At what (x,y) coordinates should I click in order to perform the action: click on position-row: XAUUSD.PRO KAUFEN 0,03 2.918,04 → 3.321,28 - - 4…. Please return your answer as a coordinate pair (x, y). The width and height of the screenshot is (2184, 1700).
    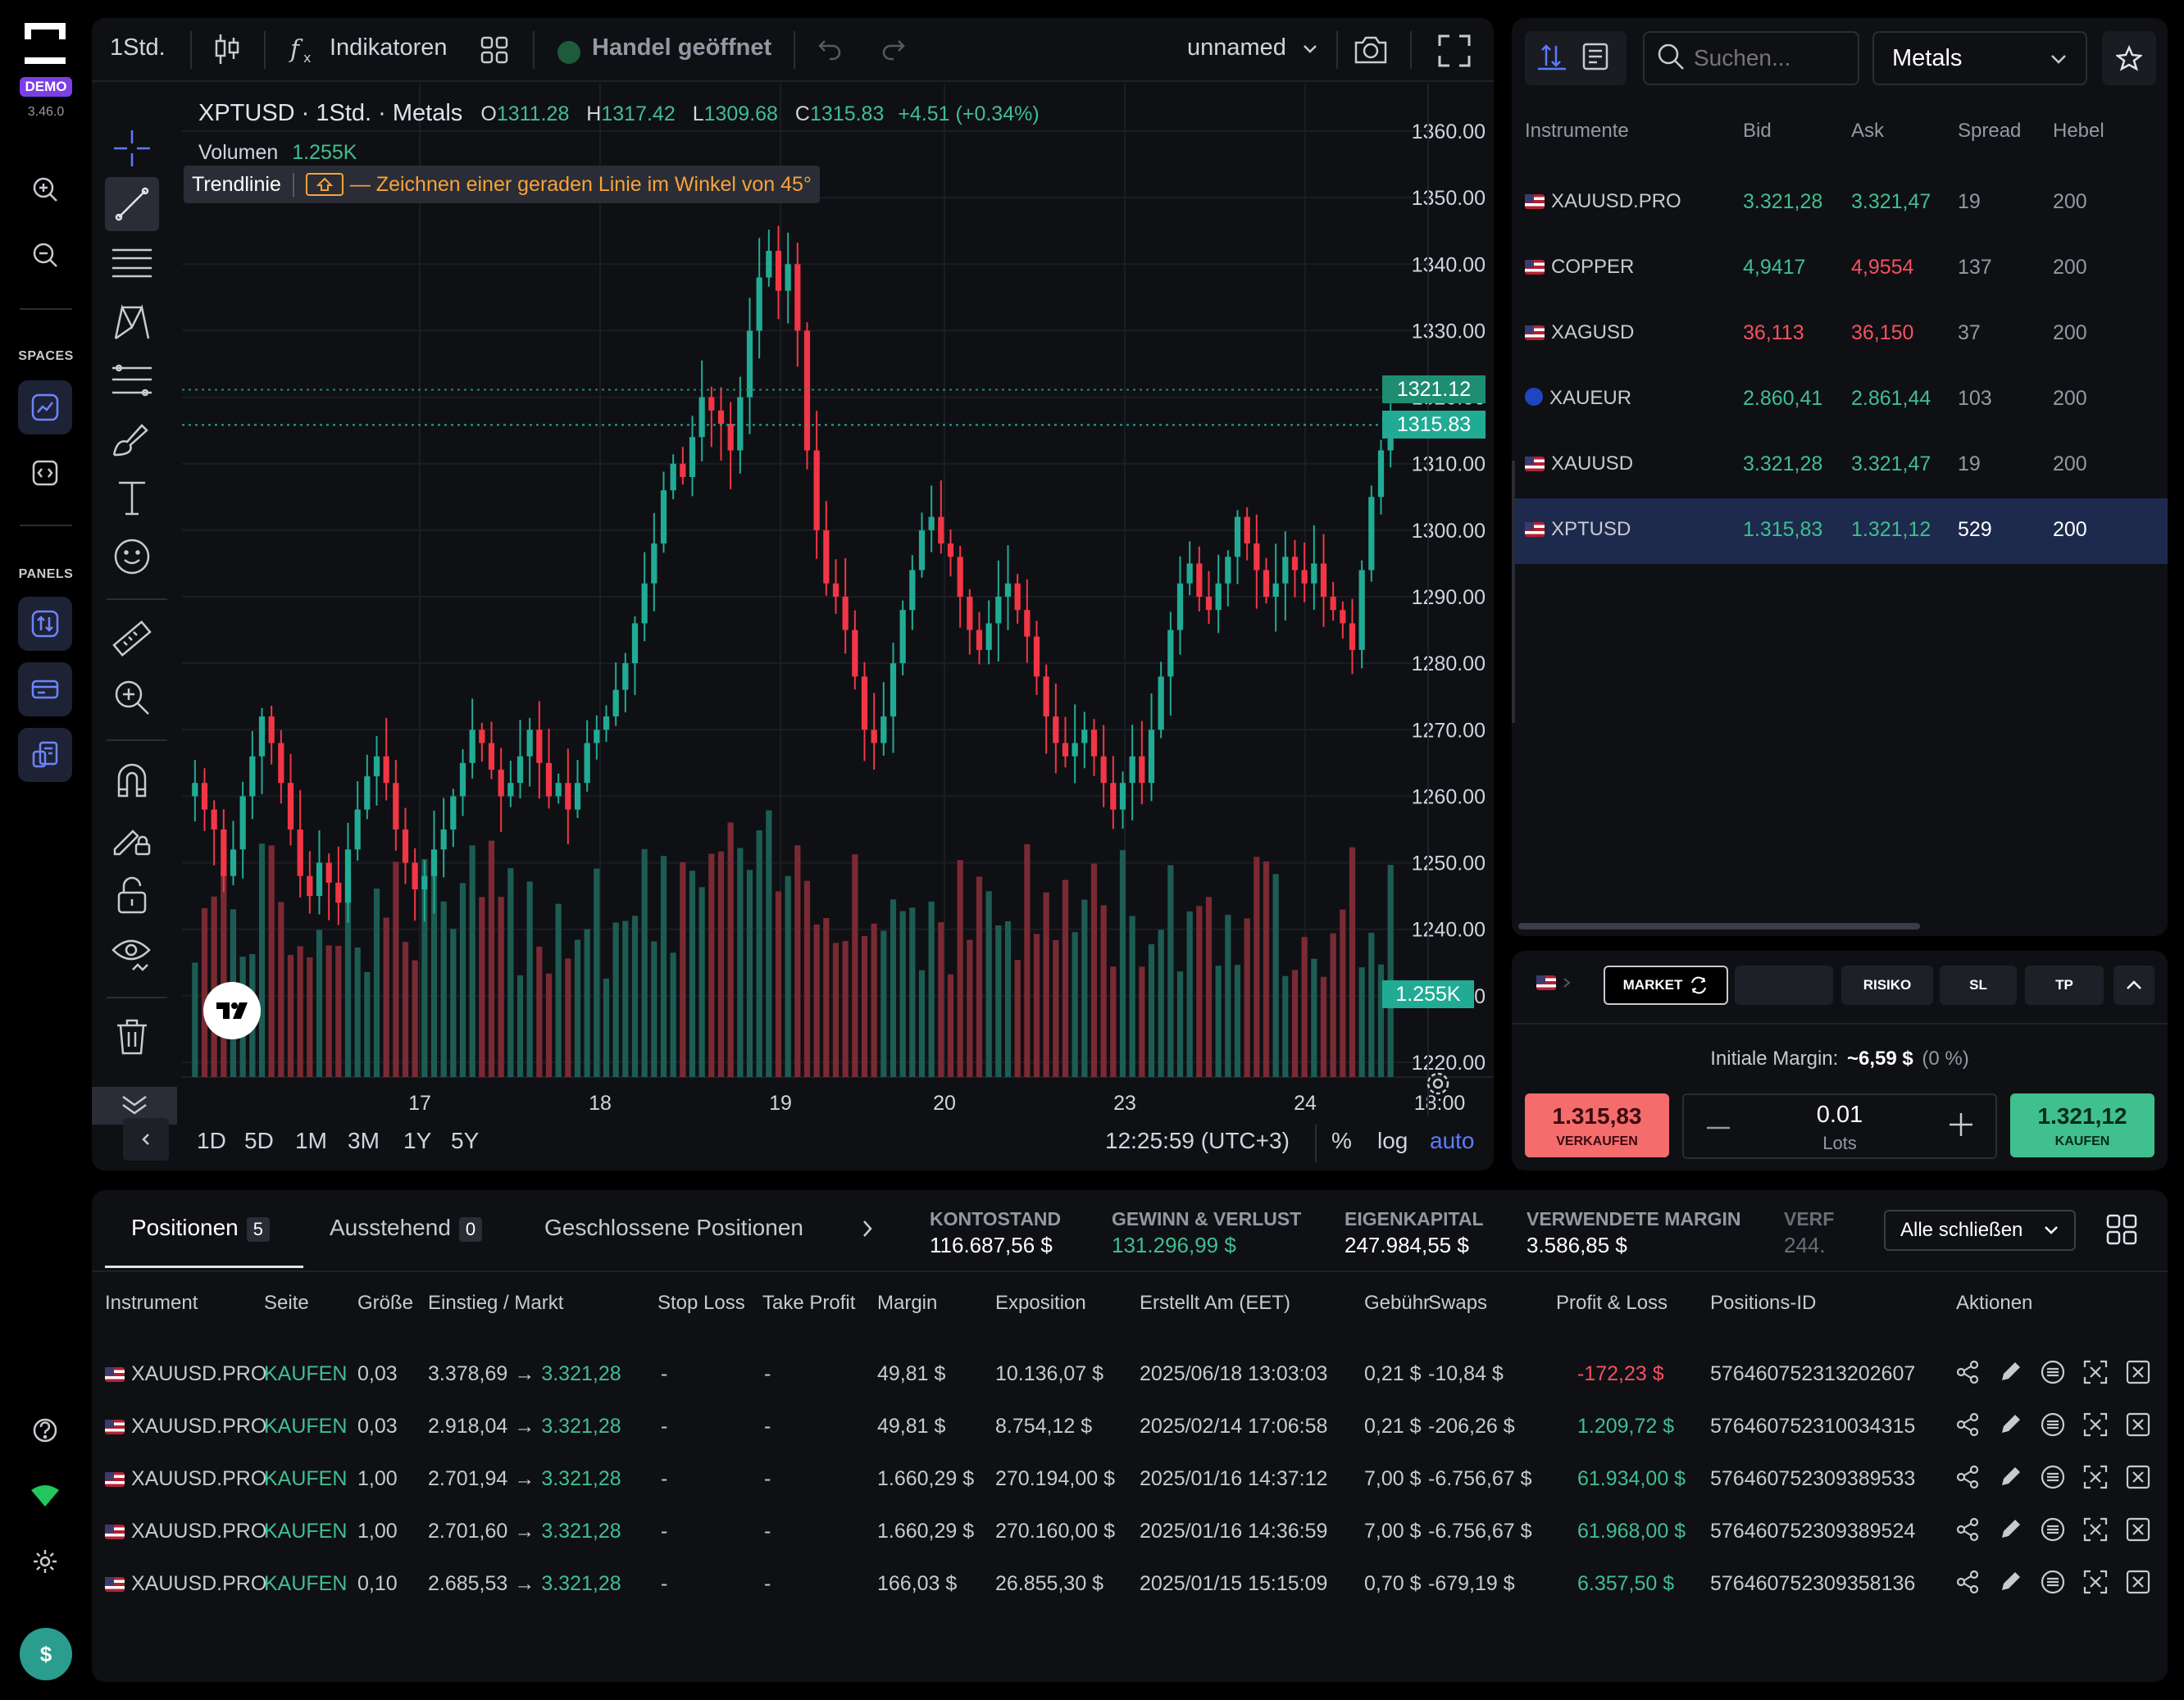
    Looking at the image, I should click on (1130, 1426).